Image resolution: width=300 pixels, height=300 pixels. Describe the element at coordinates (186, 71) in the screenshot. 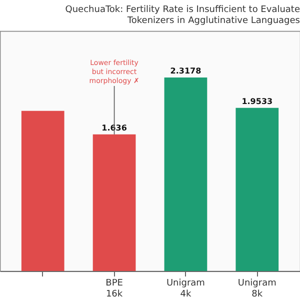

I see `data-label: 2.3178` at that location.